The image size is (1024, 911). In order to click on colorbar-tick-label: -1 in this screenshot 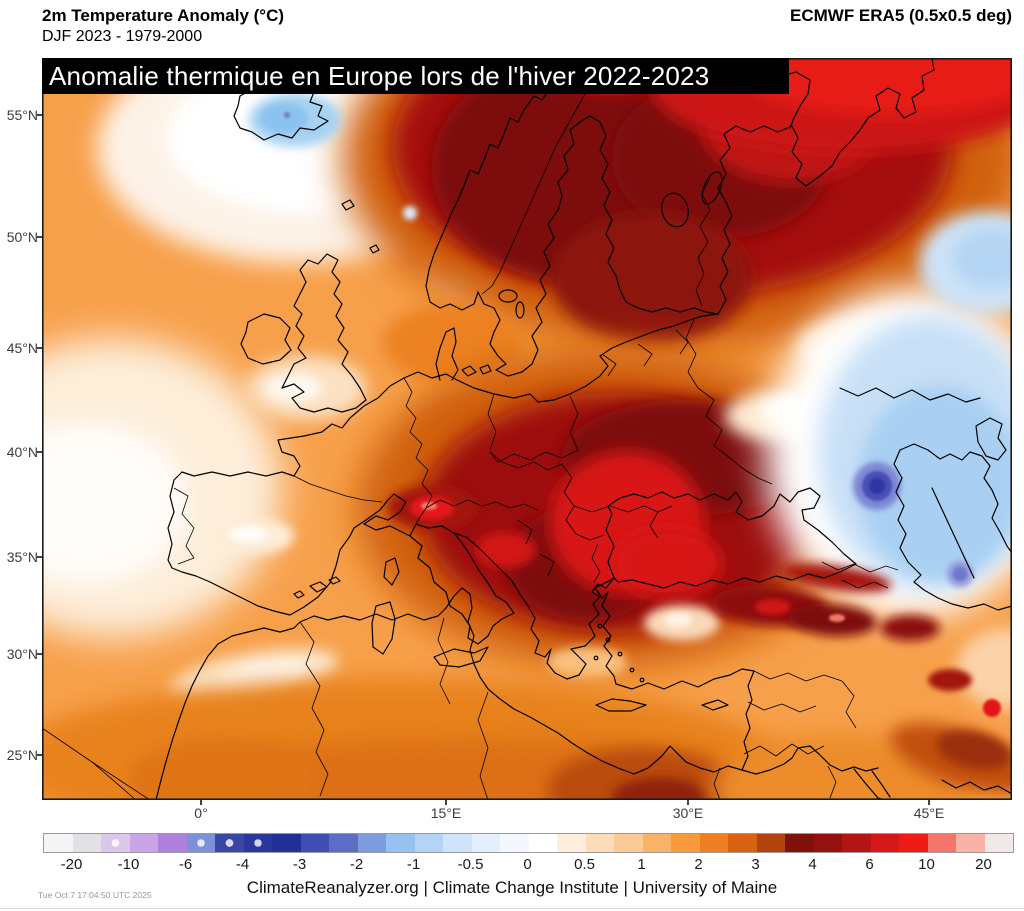, I will do `click(413, 864)`.